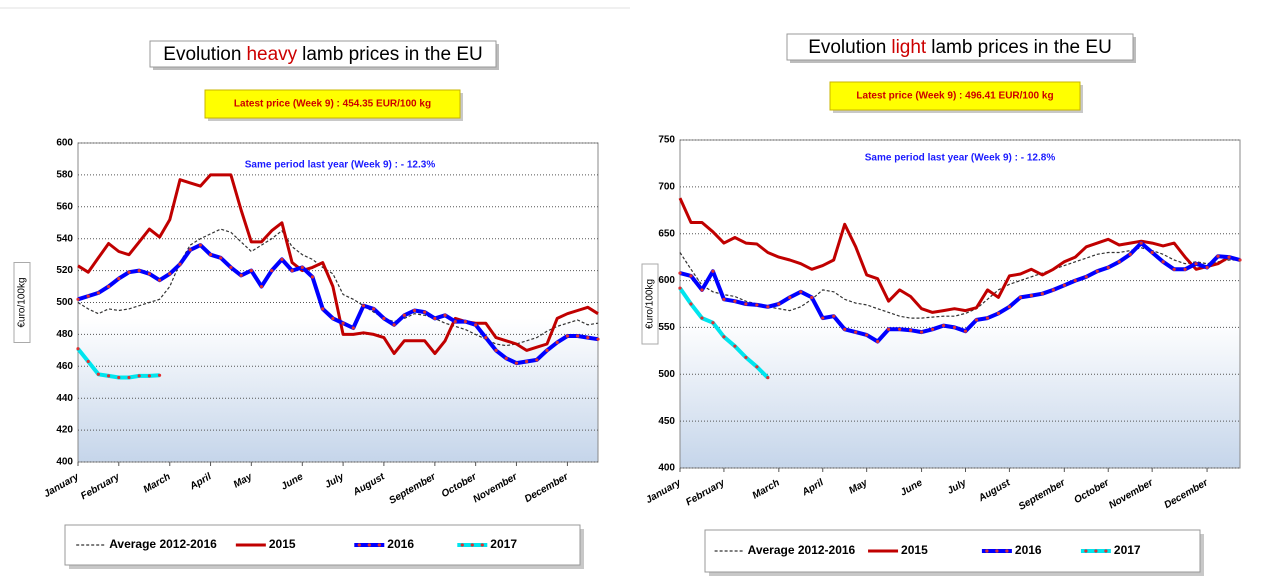  I want to click on x-tick-label: November, so click(1131, 494).